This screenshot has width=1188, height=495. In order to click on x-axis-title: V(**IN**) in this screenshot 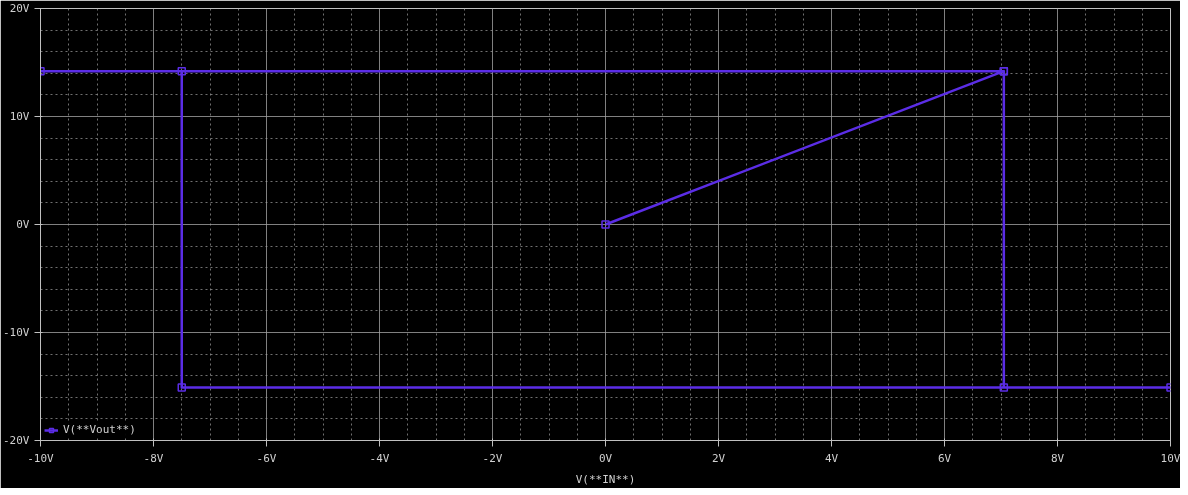, I will do `click(605, 479)`.